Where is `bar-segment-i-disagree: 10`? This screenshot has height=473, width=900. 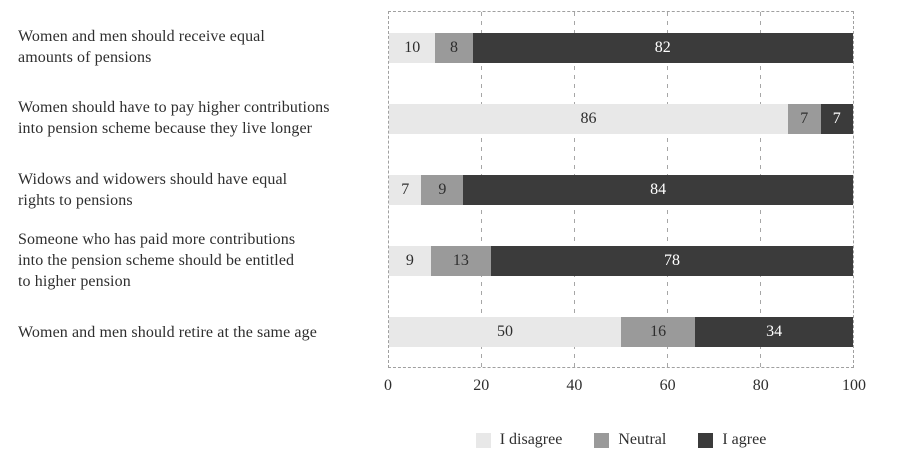 bar-segment-i-disagree: 10 is located at coordinates (412, 47).